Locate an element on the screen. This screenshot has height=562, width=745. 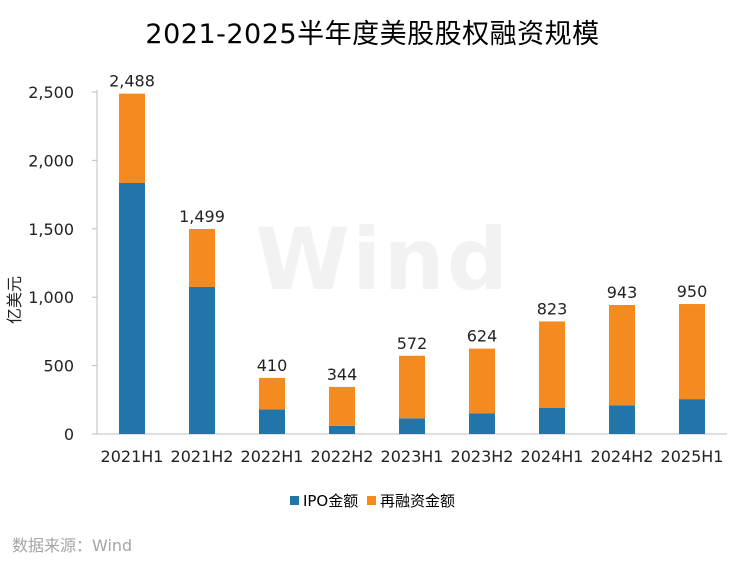
y-tick-label: 1,500 is located at coordinates (51, 229).